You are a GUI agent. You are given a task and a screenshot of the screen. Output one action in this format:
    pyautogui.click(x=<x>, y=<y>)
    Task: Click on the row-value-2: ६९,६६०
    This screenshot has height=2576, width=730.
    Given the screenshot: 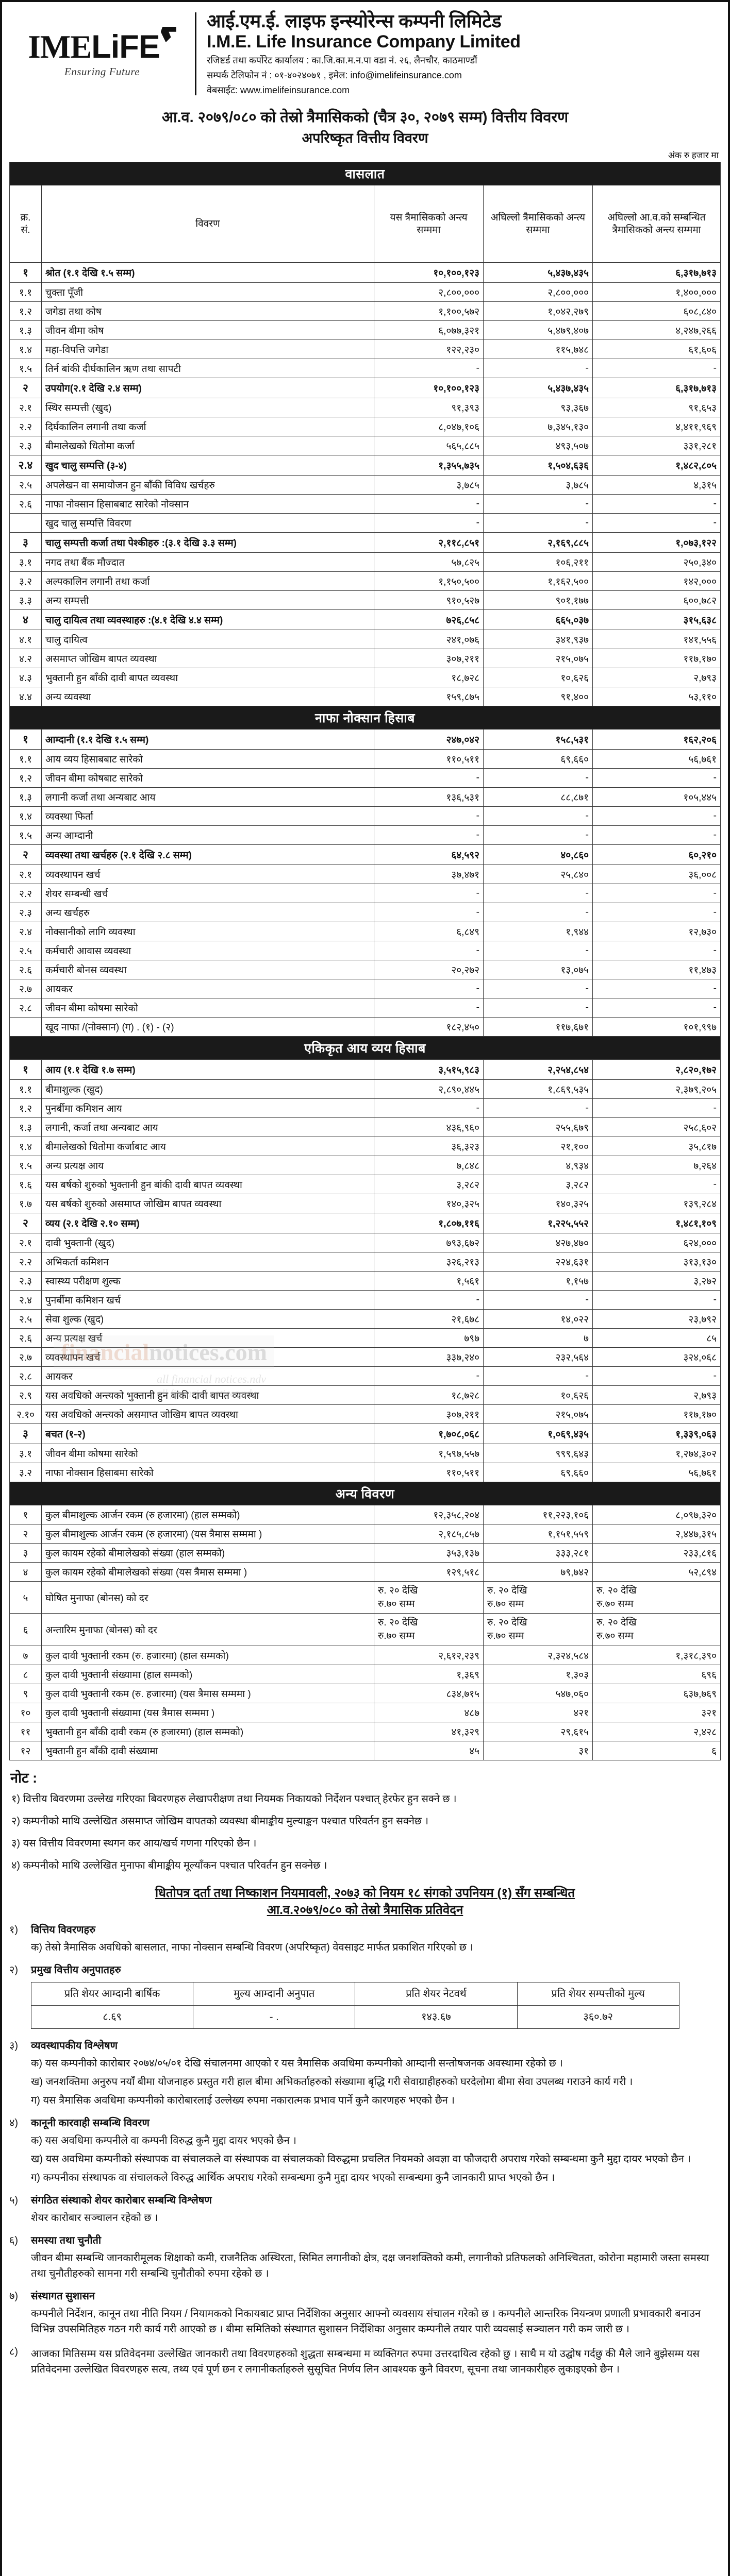 What is the action you would take?
    pyautogui.click(x=538, y=1473)
    